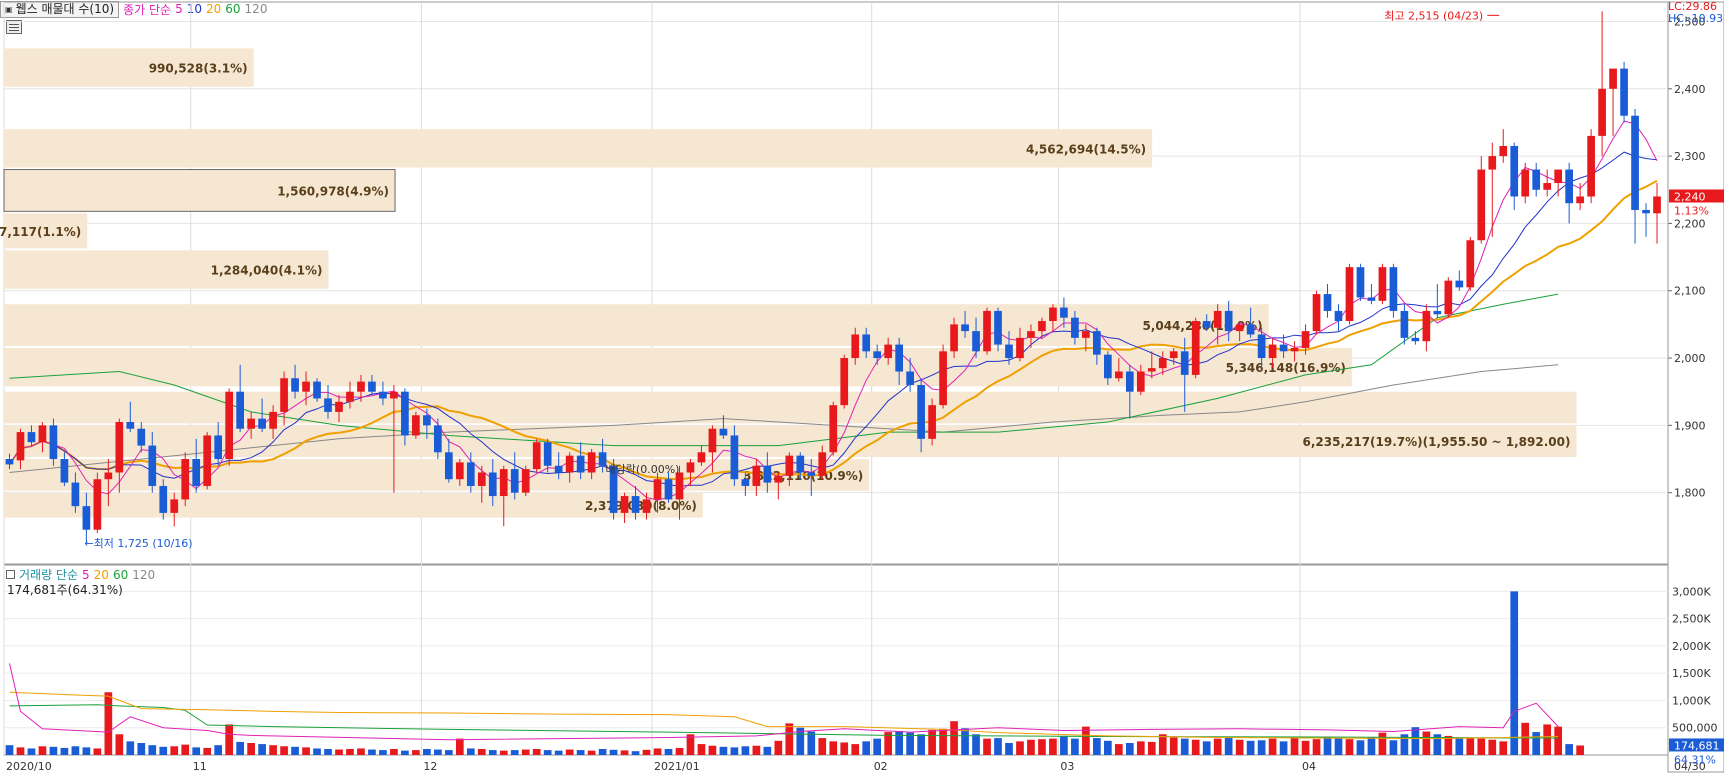 The image size is (1724, 778). What do you see at coordinates (10, 574) in the screenshot?
I see `volume-legend-box-icon` at bounding box center [10, 574].